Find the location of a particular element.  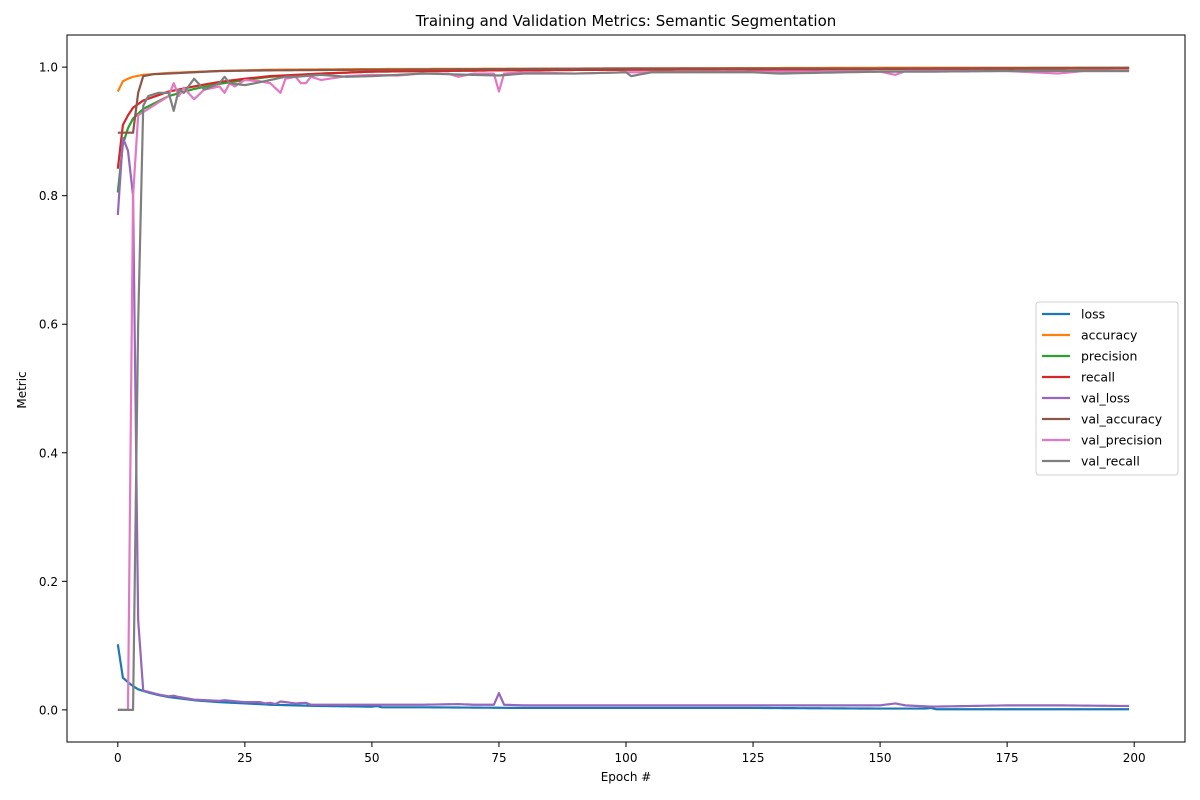

legend-label-precision: precision is located at coordinates (1109, 356).